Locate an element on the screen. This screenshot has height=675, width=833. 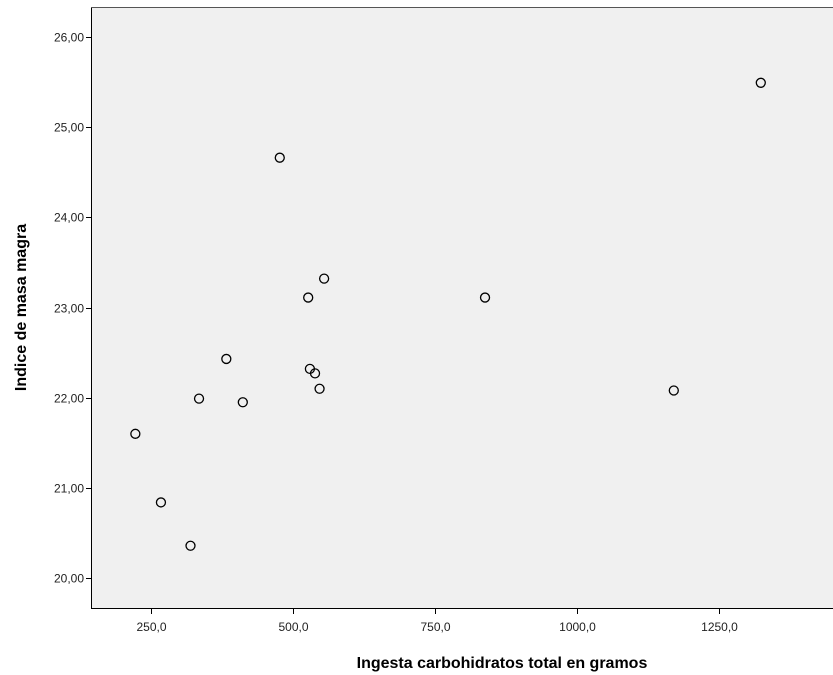
y-axis-title: Indice de masa magra is located at coordinates (21, 307).